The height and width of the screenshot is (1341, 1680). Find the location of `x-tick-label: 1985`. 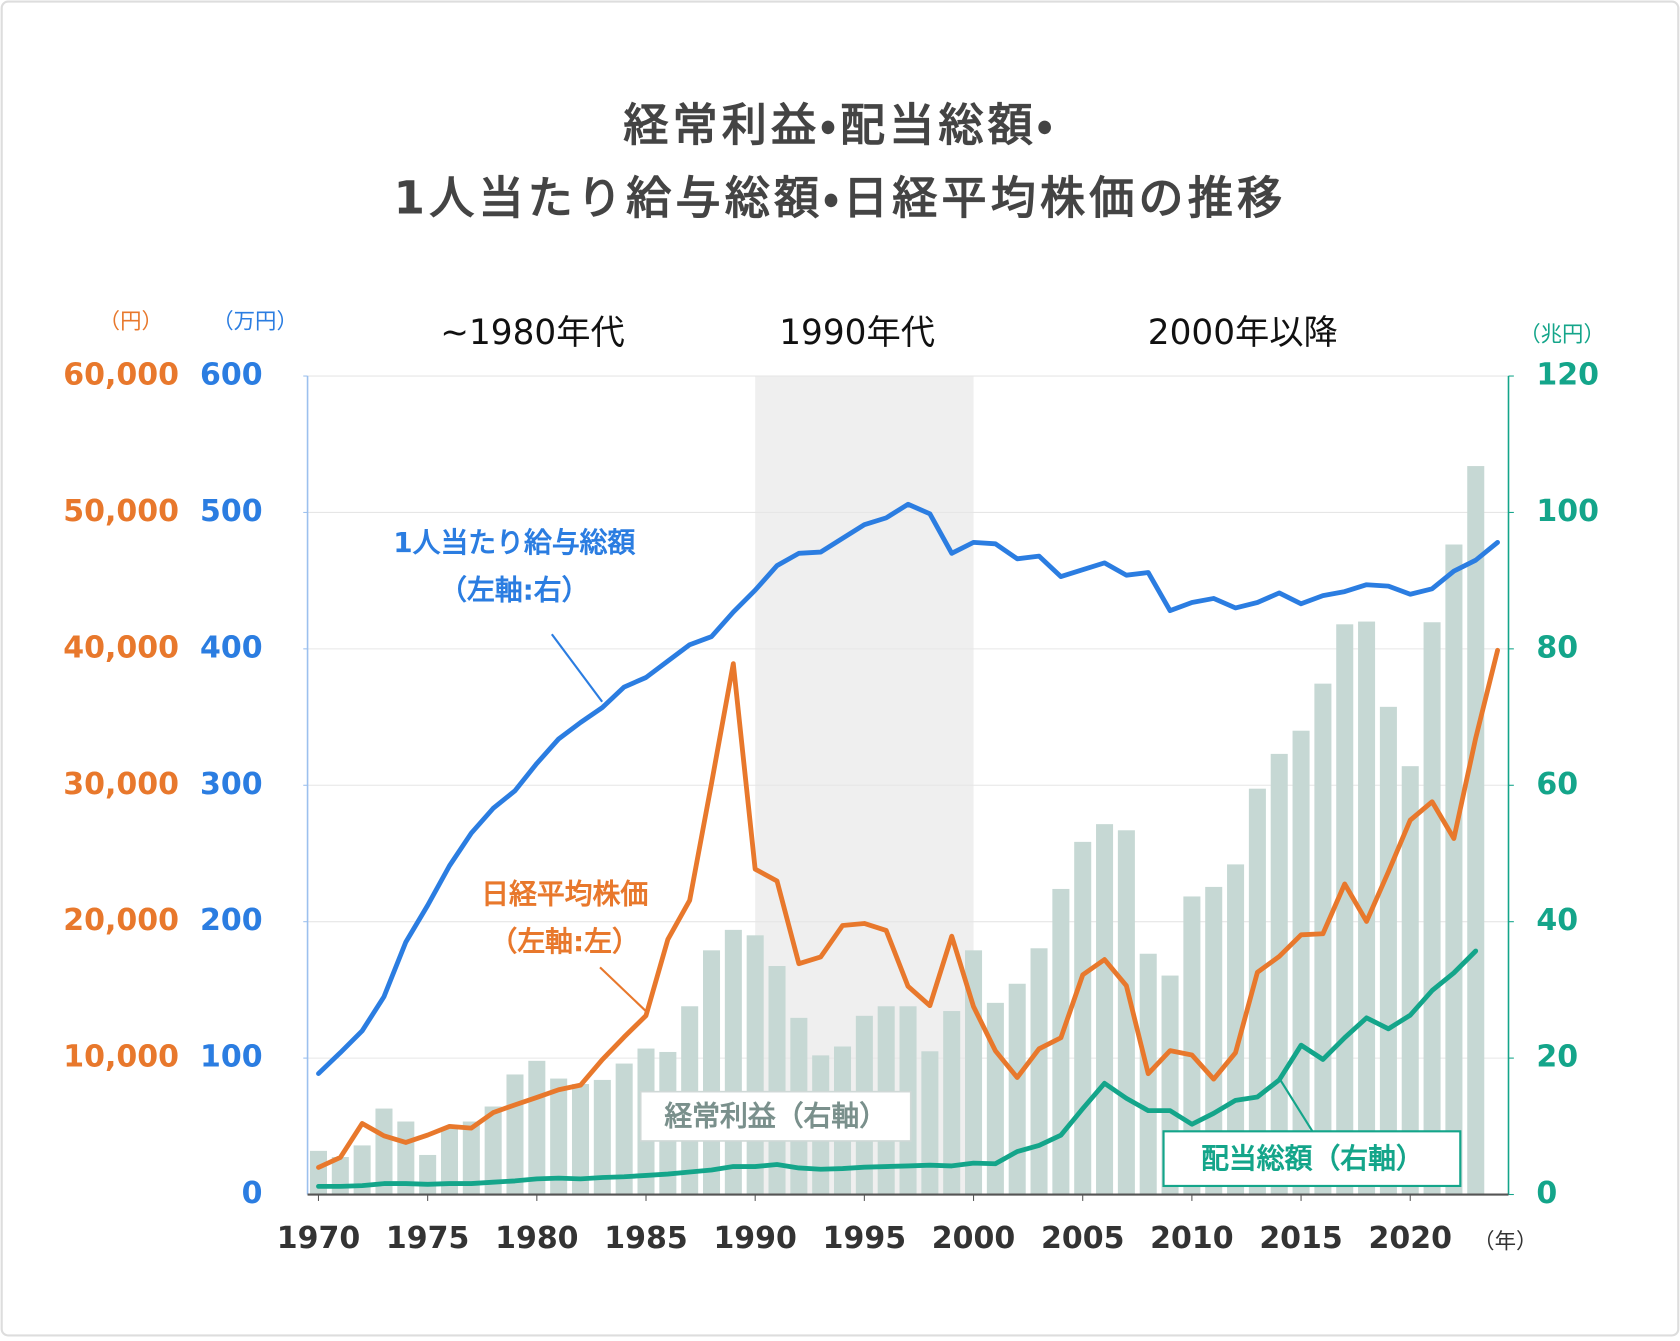

x-tick-label: 1985 is located at coordinates (645, 1238).